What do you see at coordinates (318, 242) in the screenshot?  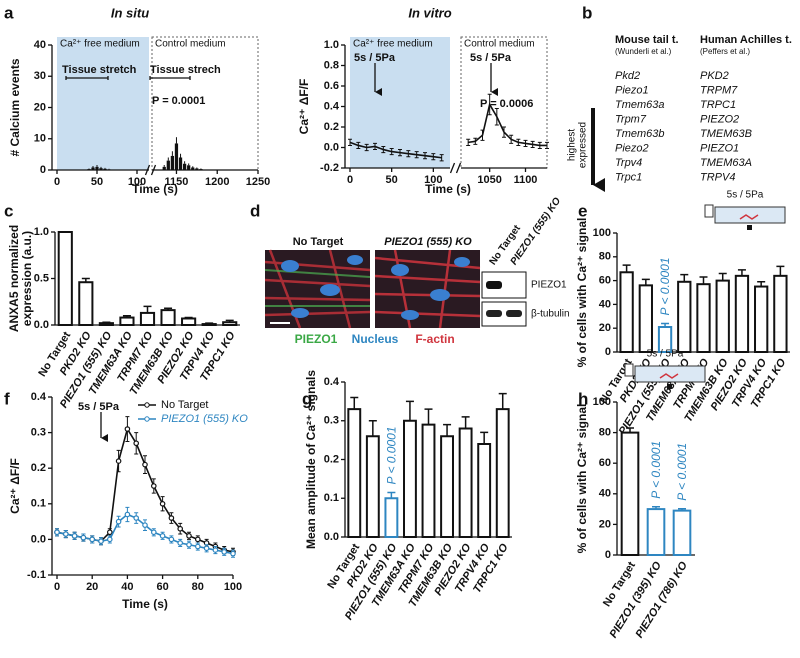 I see `micrograph-label: No Target` at bounding box center [318, 242].